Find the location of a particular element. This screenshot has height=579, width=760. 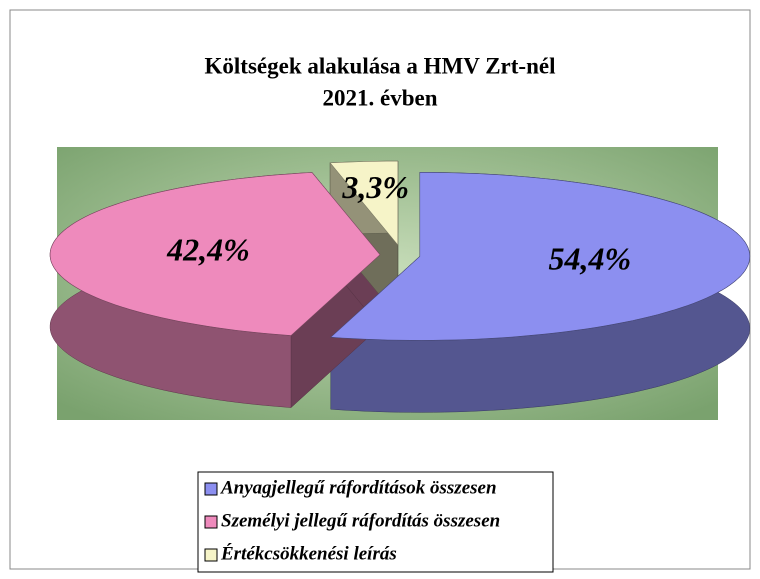

legend-label: Értékcsökkenési leírás is located at coordinates (308, 553).